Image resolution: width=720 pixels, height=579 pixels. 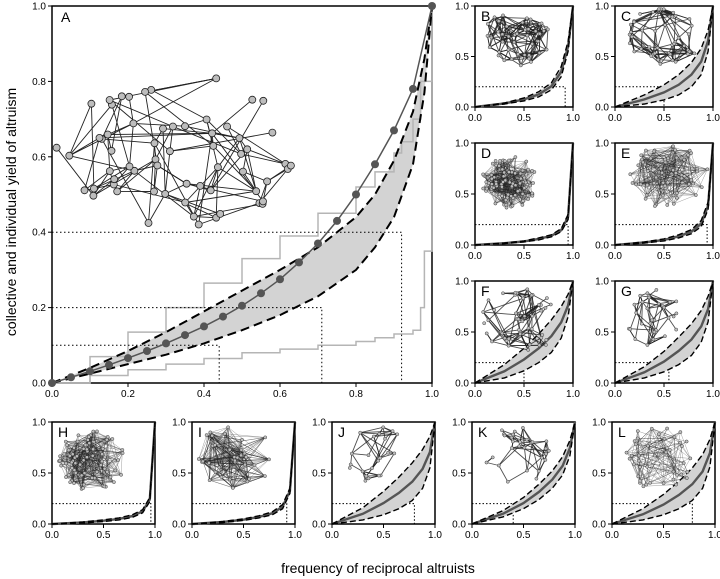 What do you see at coordinates (227, 307) in the screenshot?
I see `reference-line` at bounding box center [227, 307].